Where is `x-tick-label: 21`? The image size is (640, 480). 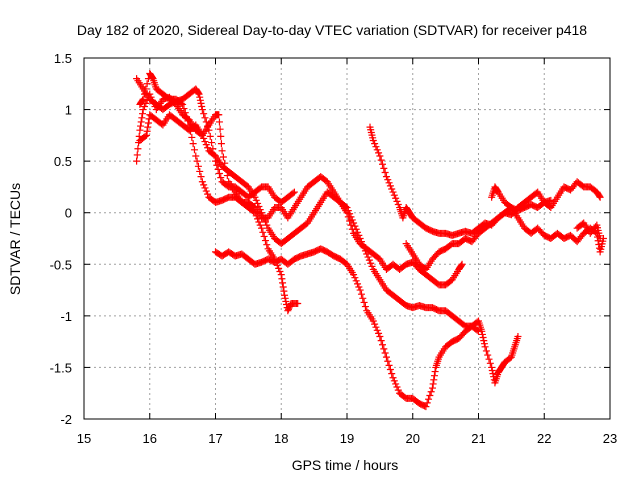
x-tick-label: 21 is located at coordinates (478, 438).